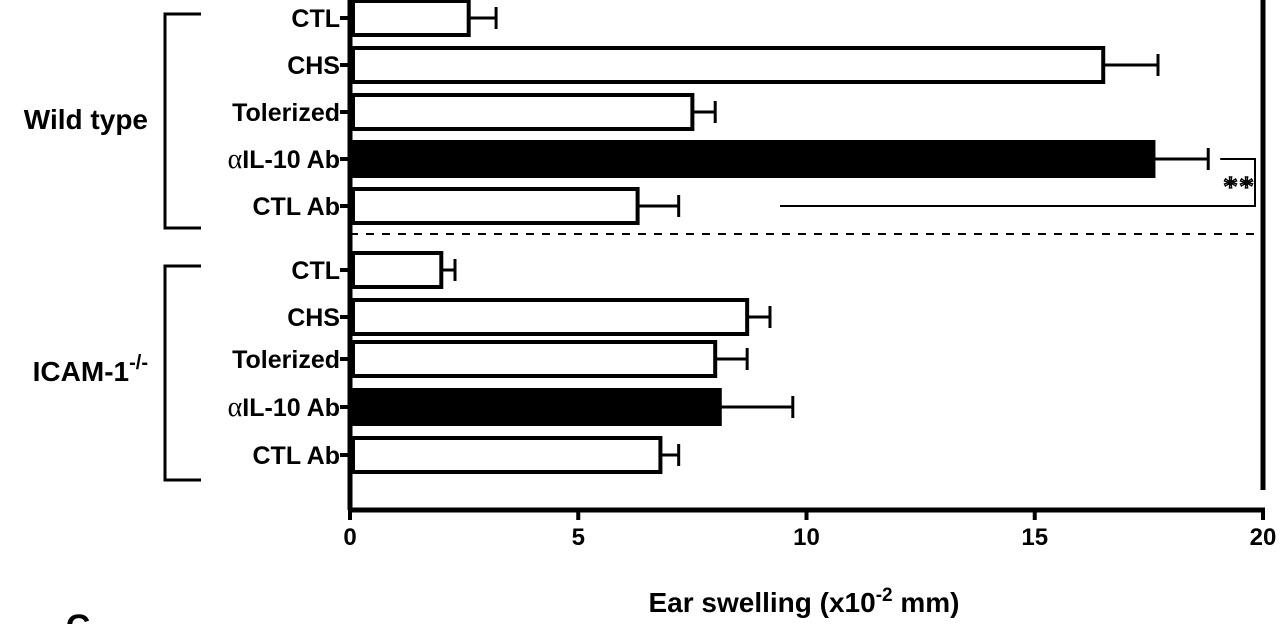 This screenshot has height=624, width=1282. I want to click on x-axis-title-text: Ear swelling (x10, so click(761, 602).